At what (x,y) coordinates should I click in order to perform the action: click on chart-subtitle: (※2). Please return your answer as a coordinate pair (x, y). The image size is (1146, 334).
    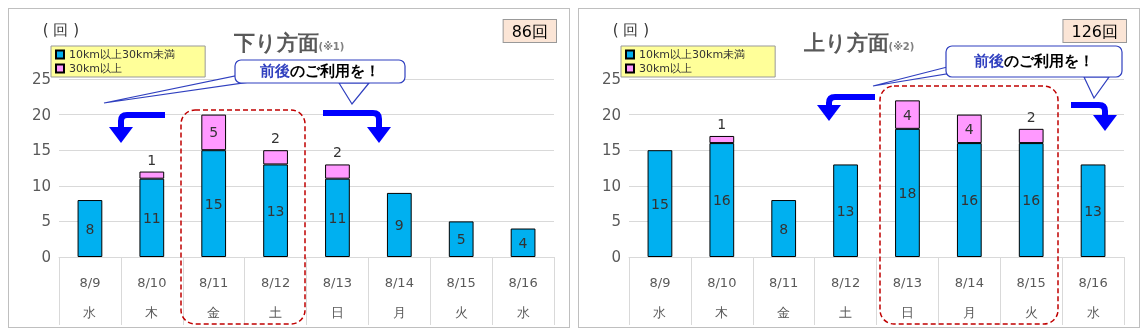
    Looking at the image, I should click on (901, 46).